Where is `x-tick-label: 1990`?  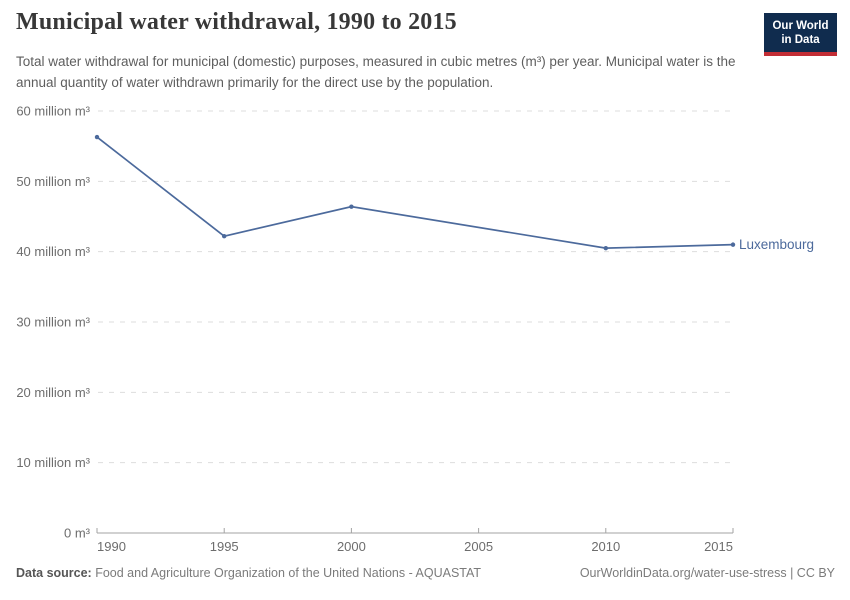
x-tick-label: 1990 is located at coordinates (111, 546).